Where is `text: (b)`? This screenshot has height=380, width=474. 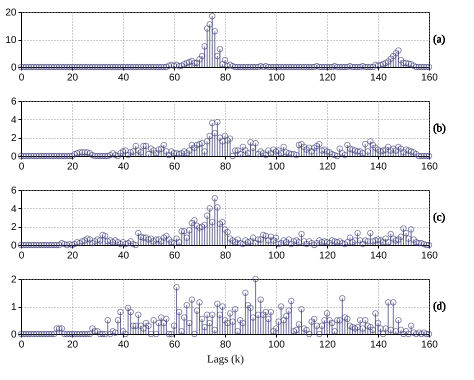 text: (b) is located at coordinates (439, 128).